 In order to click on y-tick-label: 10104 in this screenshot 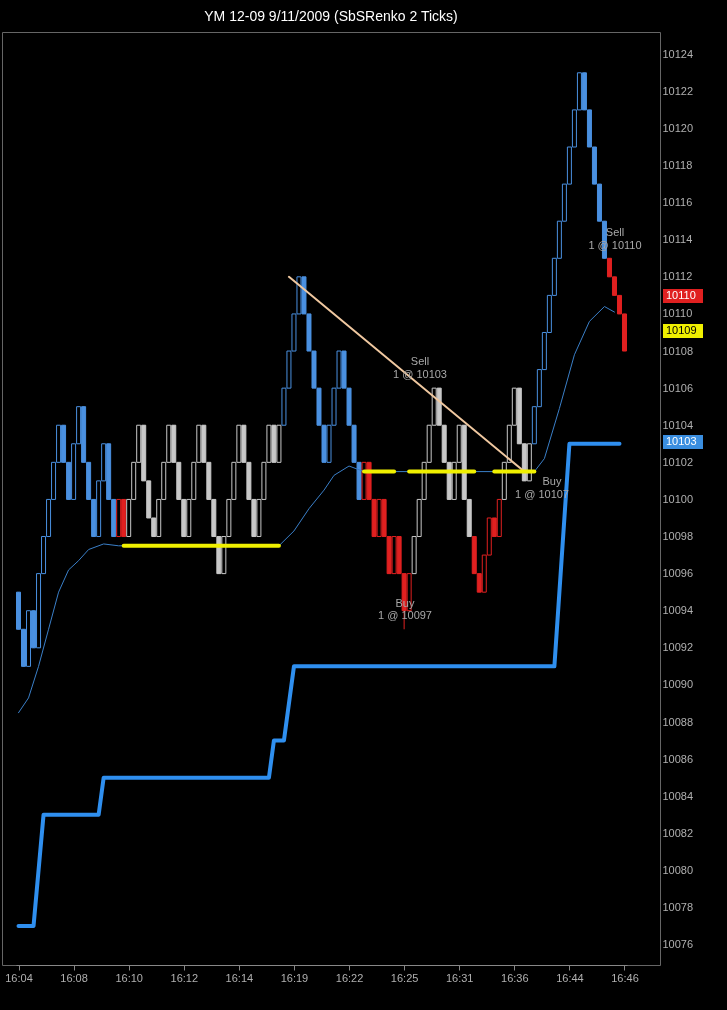, I will do `click(678, 424)`.